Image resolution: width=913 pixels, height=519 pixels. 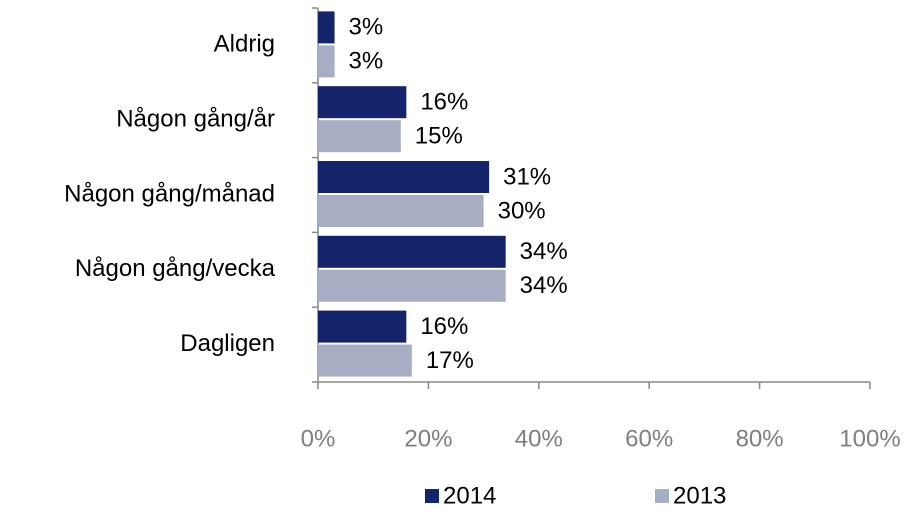 I want to click on y-tick-label: Någon gång/månad, so click(x=169, y=193).